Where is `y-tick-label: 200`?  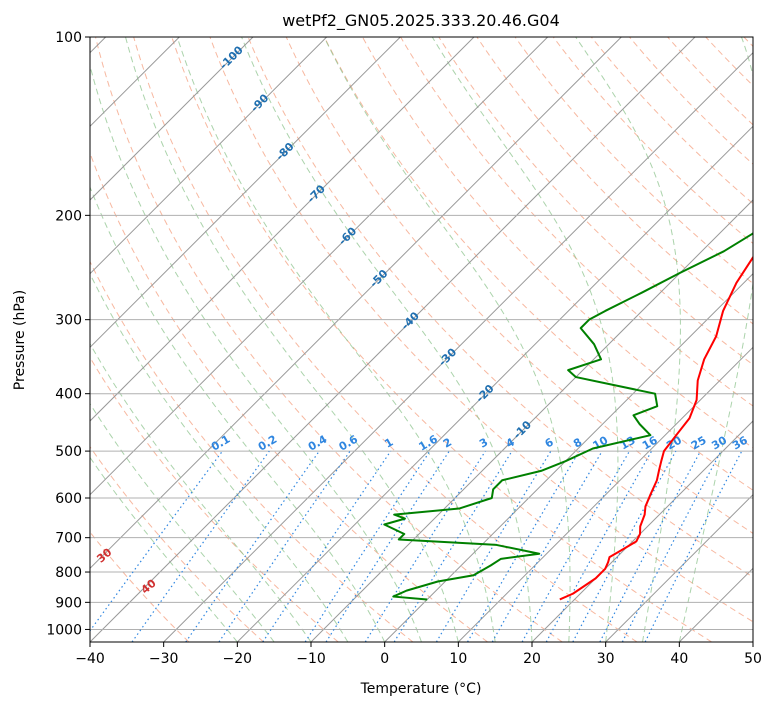 y-tick-label: 200 is located at coordinates (68, 216).